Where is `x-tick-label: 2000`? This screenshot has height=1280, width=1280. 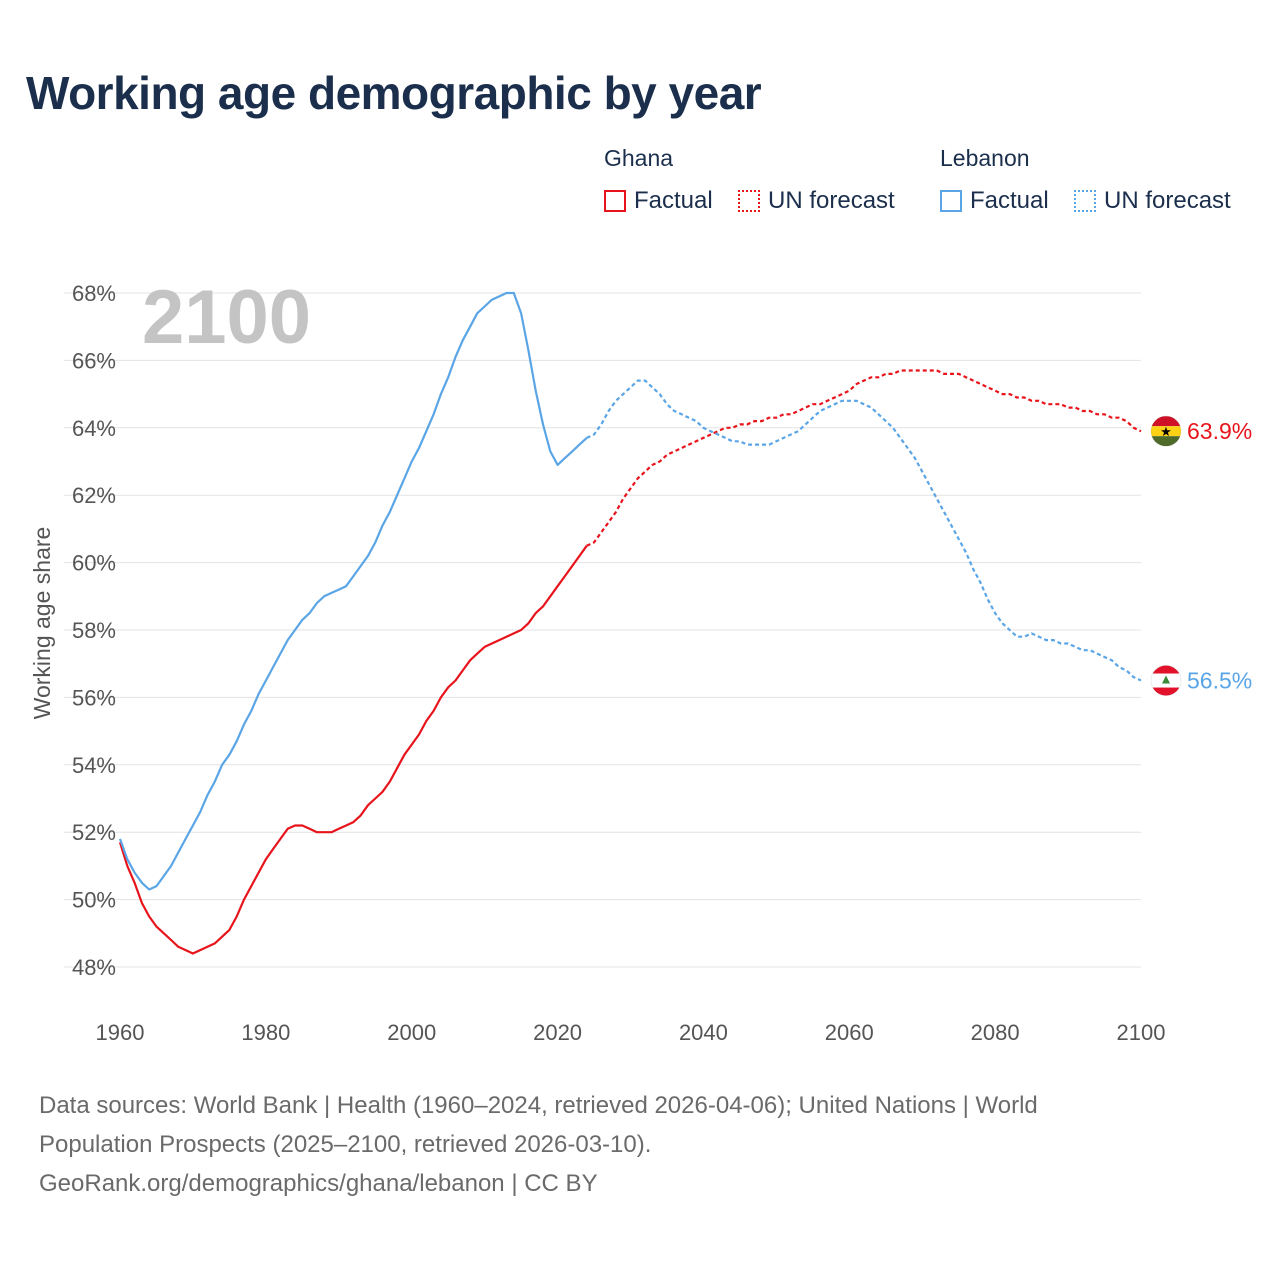 x-tick-label: 2000 is located at coordinates (411, 1032).